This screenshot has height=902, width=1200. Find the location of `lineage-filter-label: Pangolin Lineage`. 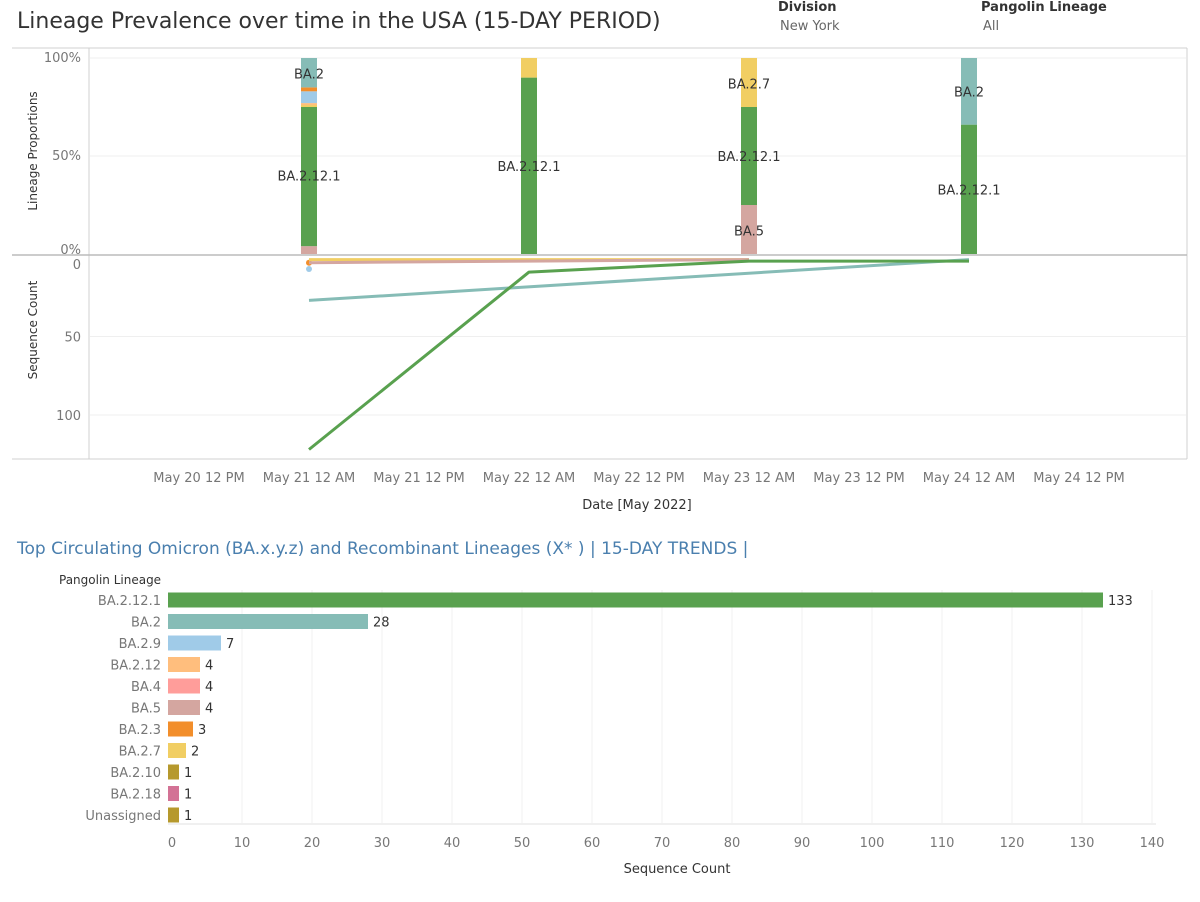

lineage-filter-label: Pangolin Lineage is located at coordinates (1044, 7).